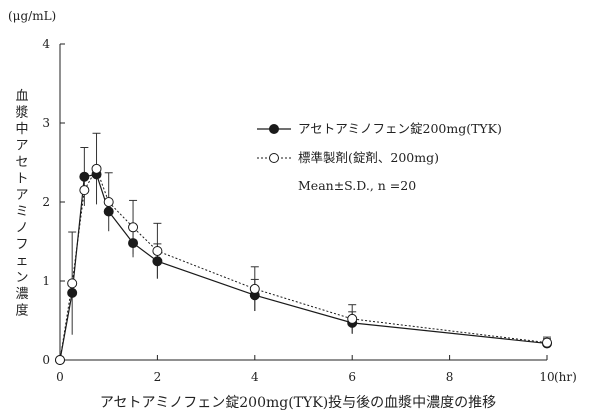 This screenshot has width=596, height=417. Describe the element at coordinates (158, 377) in the screenshot. I see `x-tick-label-1: 2` at that location.